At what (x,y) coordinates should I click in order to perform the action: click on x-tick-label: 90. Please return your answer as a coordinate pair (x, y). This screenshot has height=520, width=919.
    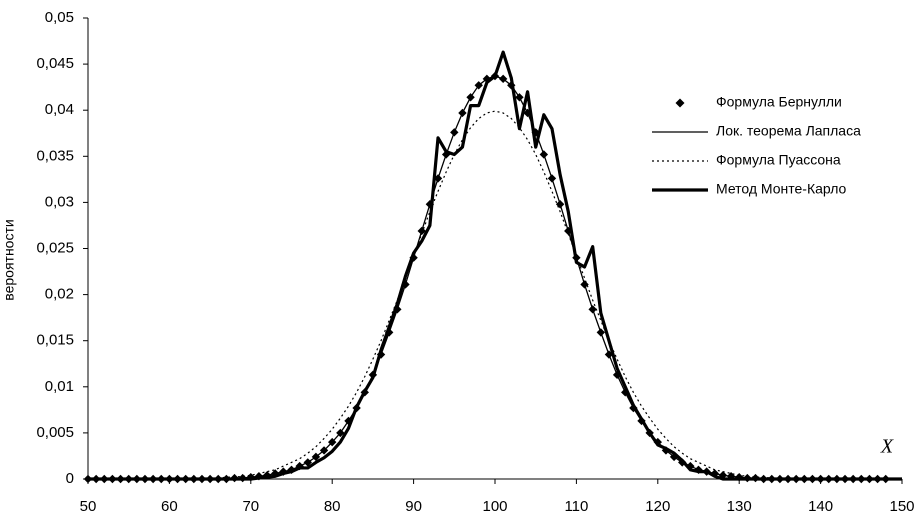
    Looking at the image, I should click on (413, 506).